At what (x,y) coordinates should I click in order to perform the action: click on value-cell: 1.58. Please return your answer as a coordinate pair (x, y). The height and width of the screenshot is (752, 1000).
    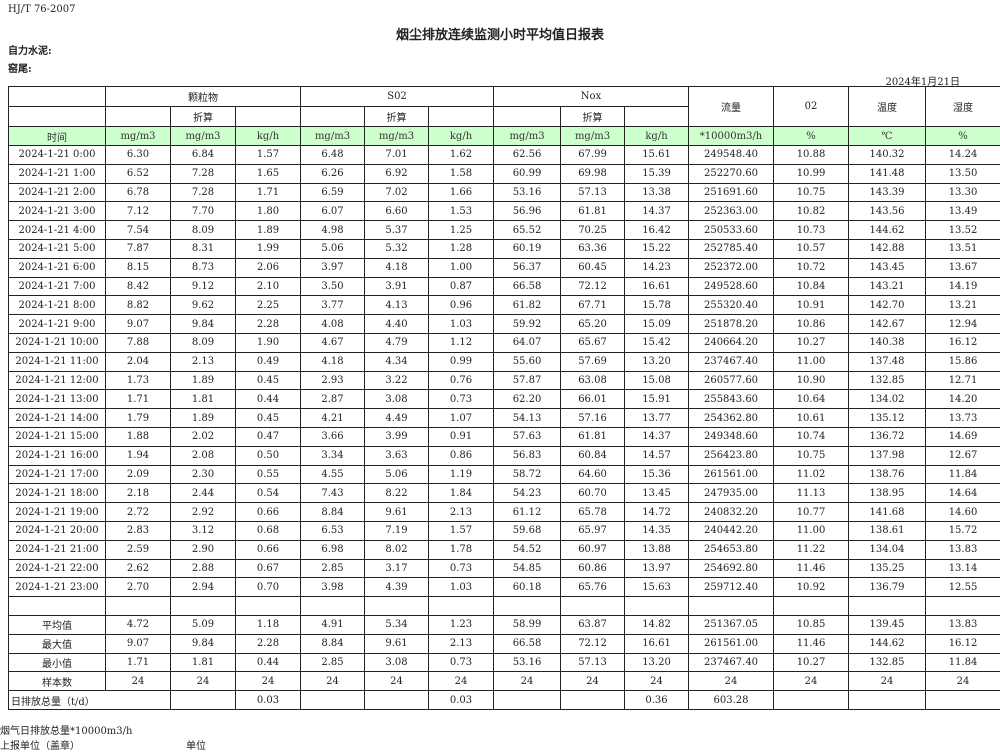
    Looking at the image, I should click on (461, 173).